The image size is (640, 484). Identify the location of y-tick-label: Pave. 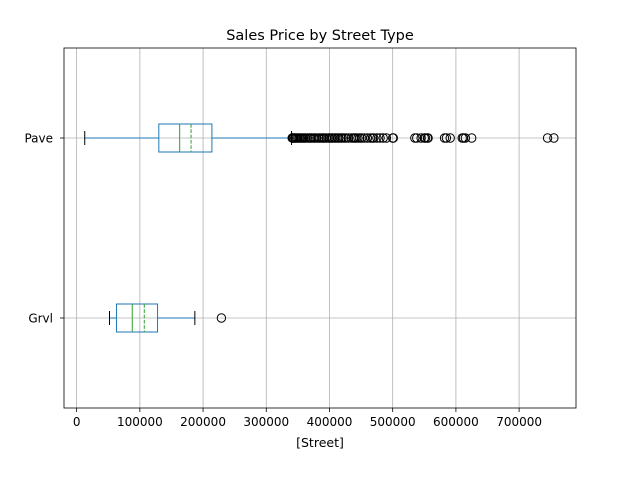
(38, 139).